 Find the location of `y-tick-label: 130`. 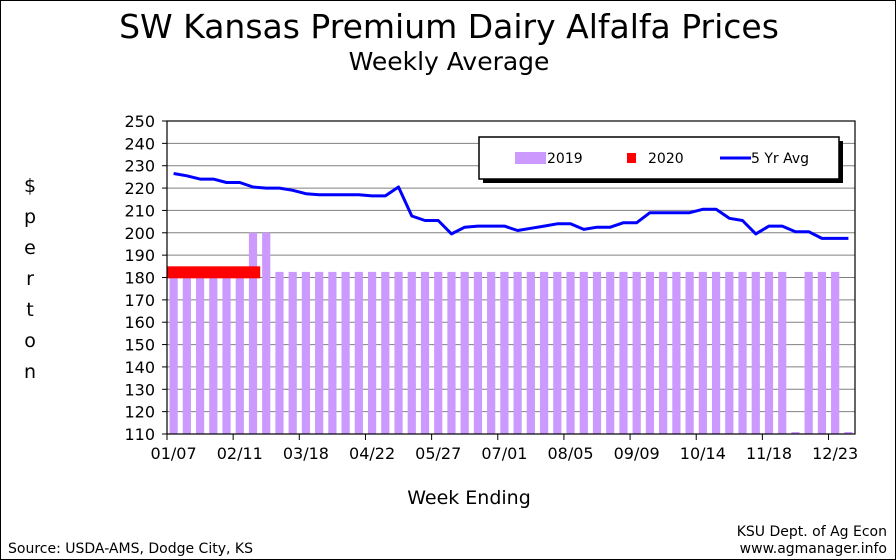

y-tick-label: 130 is located at coordinates (139, 389).